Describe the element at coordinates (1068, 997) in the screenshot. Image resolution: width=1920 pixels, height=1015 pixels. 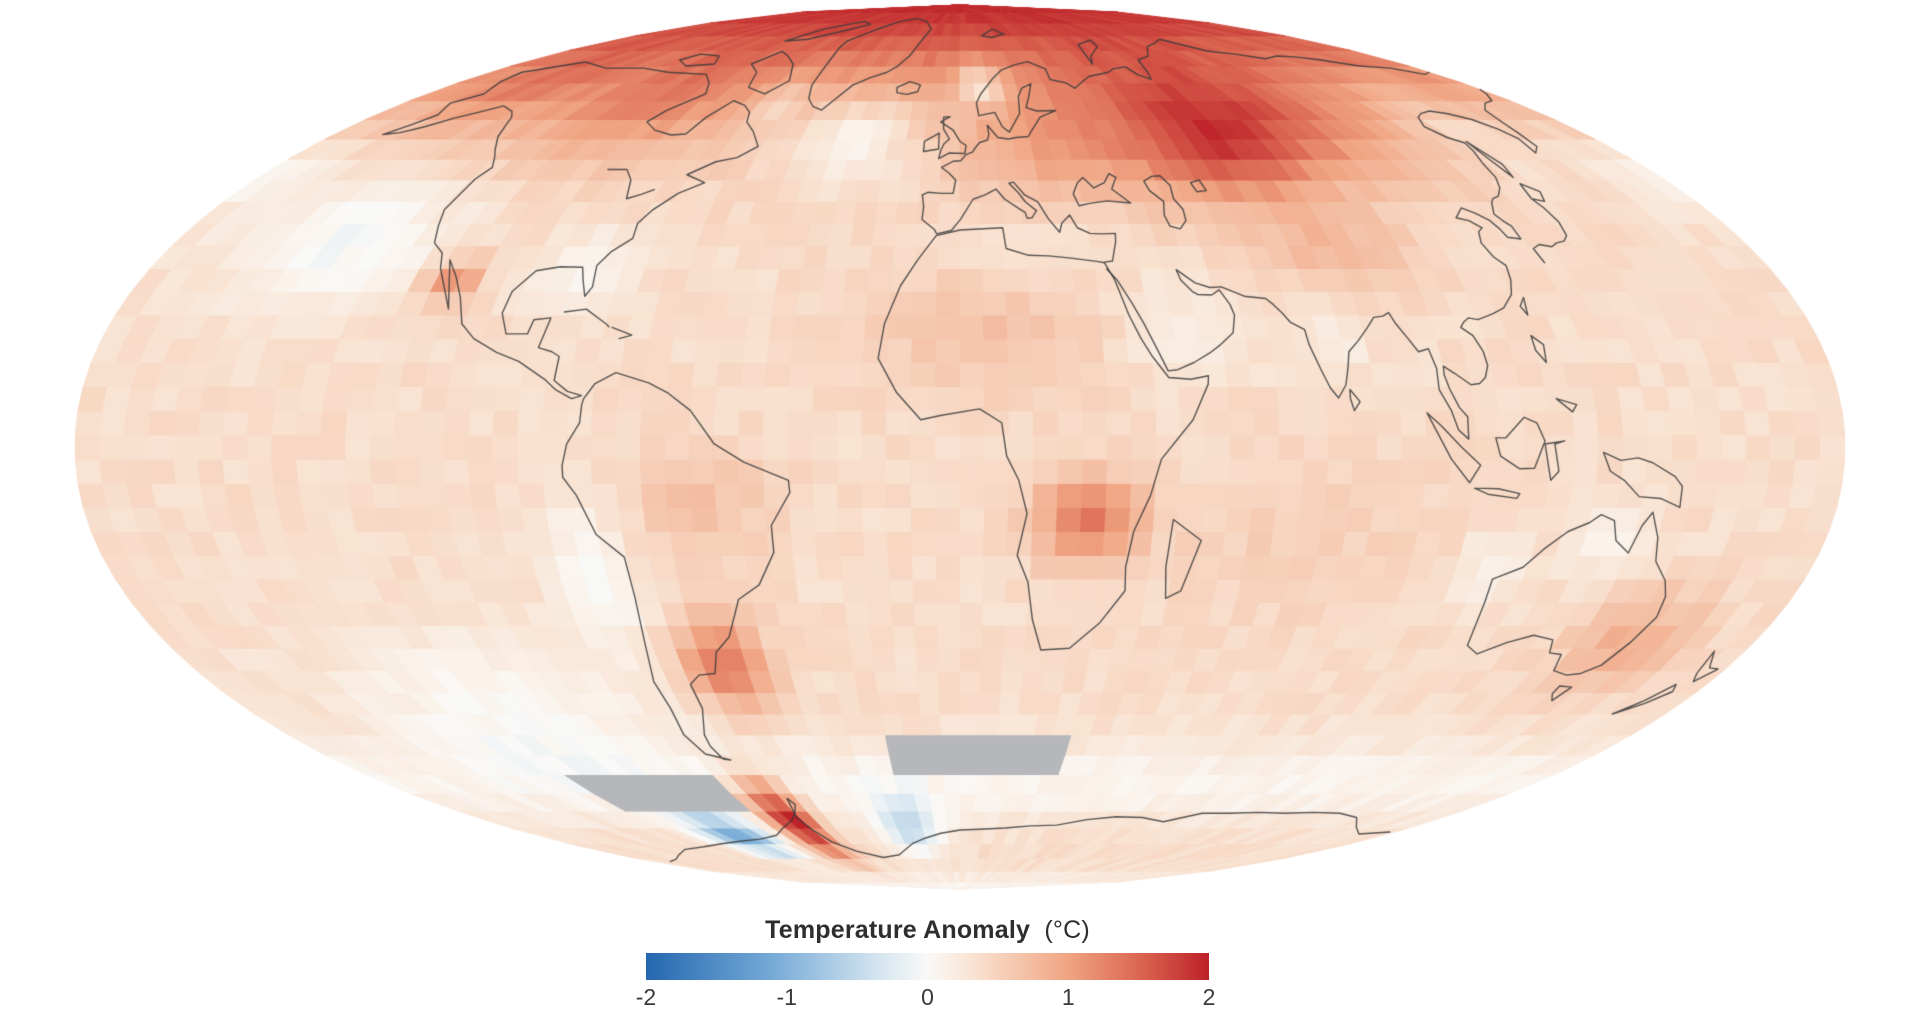
I see `tick-label: 1` at that location.